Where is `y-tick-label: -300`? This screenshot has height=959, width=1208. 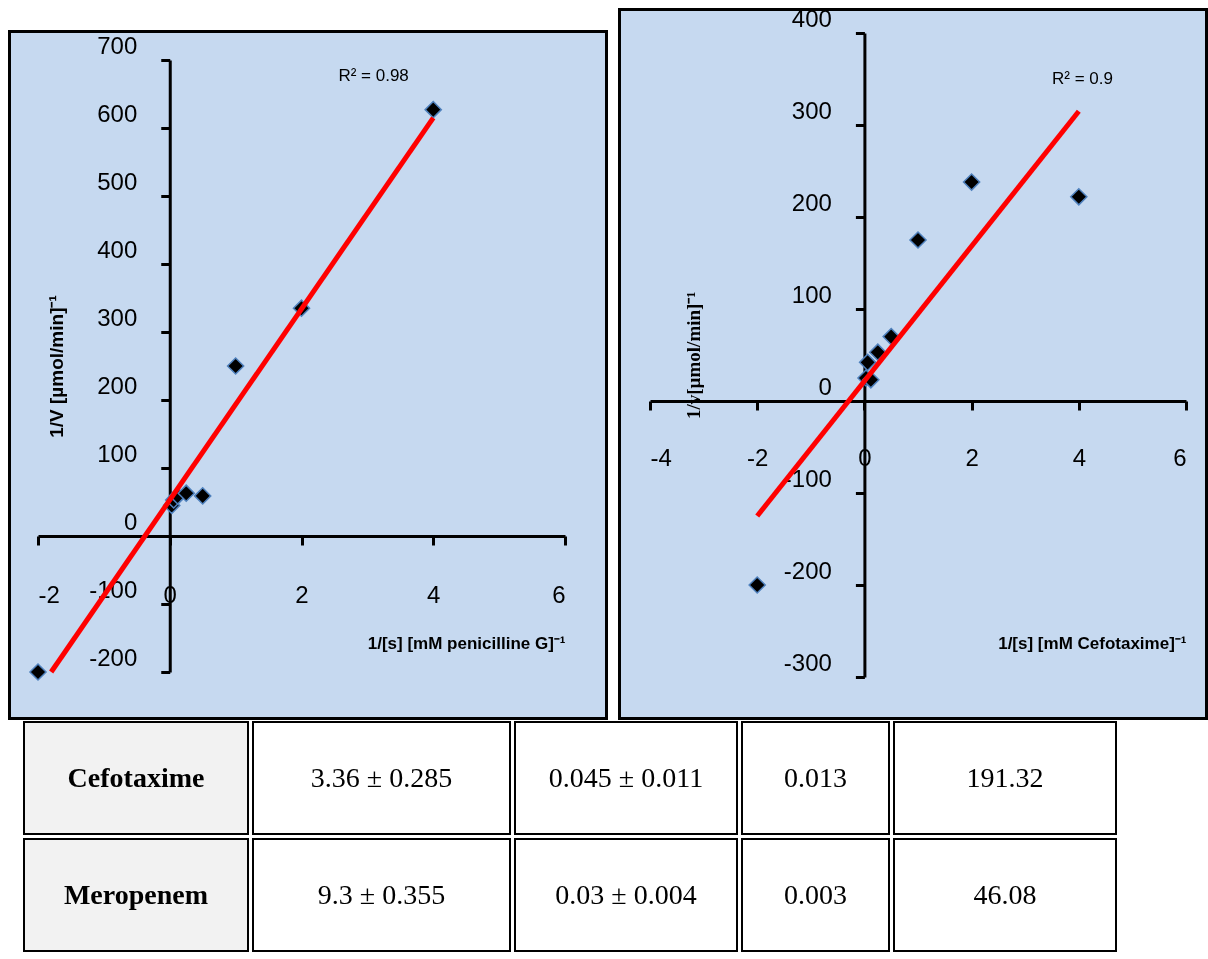
y-tick-label: -300 is located at coordinates (807, 662).